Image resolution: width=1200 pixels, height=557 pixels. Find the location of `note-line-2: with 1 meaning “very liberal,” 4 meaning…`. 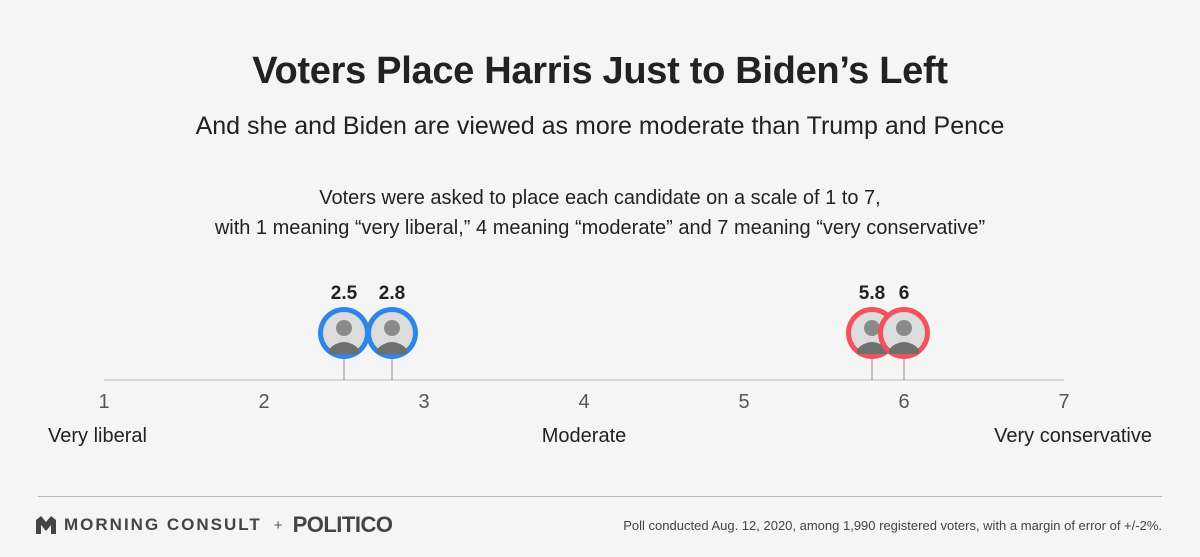

note-line-2: with 1 meaning “very liberal,” 4 meaning… is located at coordinates (600, 228).